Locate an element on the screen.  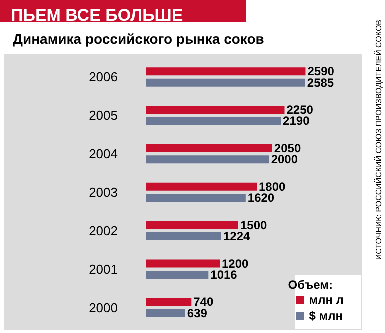
data-label: 1224 is located at coordinates (236, 237).